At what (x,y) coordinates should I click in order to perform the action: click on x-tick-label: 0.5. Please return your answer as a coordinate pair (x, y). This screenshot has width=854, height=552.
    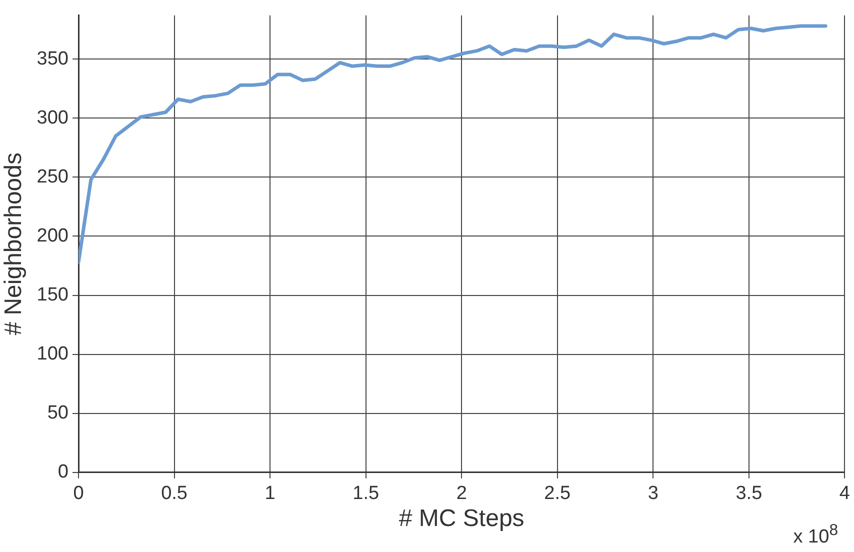
    Looking at the image, I should click on (174, 493).